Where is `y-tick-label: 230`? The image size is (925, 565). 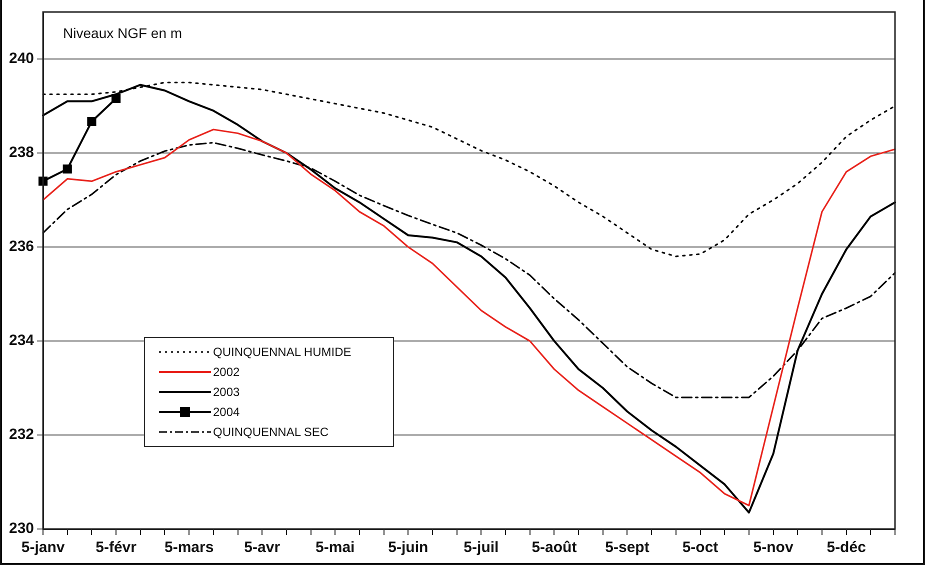
y-tick-label: 230 is located at coordinates (21, 529).